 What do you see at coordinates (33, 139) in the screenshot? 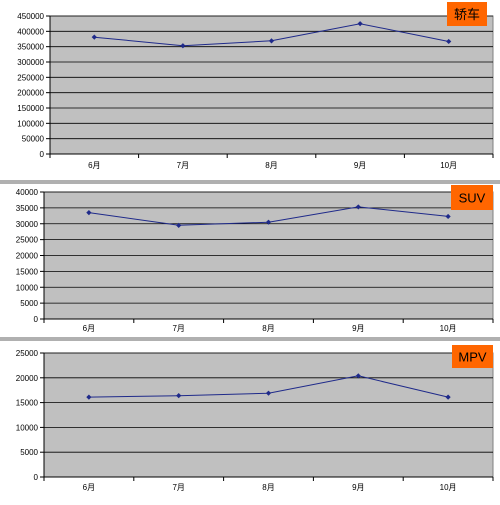
I see `y-tick-label: 50000` at bounding box center [33, 139].